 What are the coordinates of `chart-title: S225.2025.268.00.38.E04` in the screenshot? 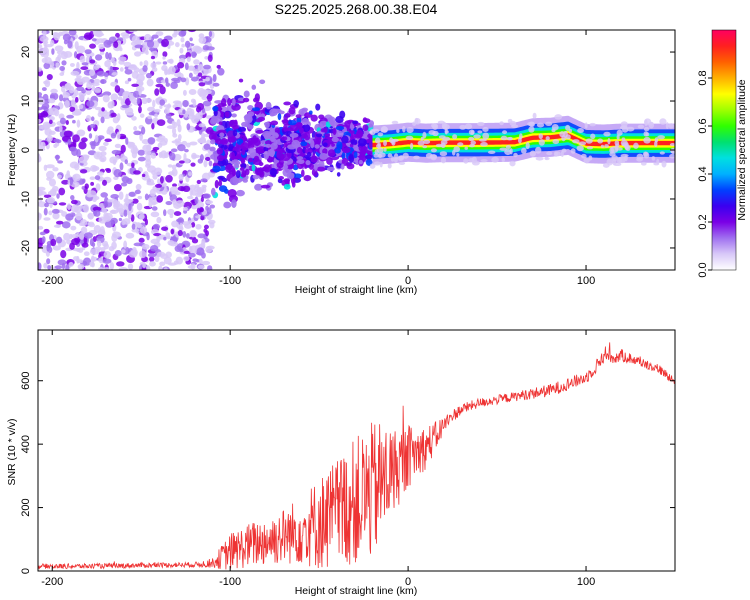 It's located at (356, 9).